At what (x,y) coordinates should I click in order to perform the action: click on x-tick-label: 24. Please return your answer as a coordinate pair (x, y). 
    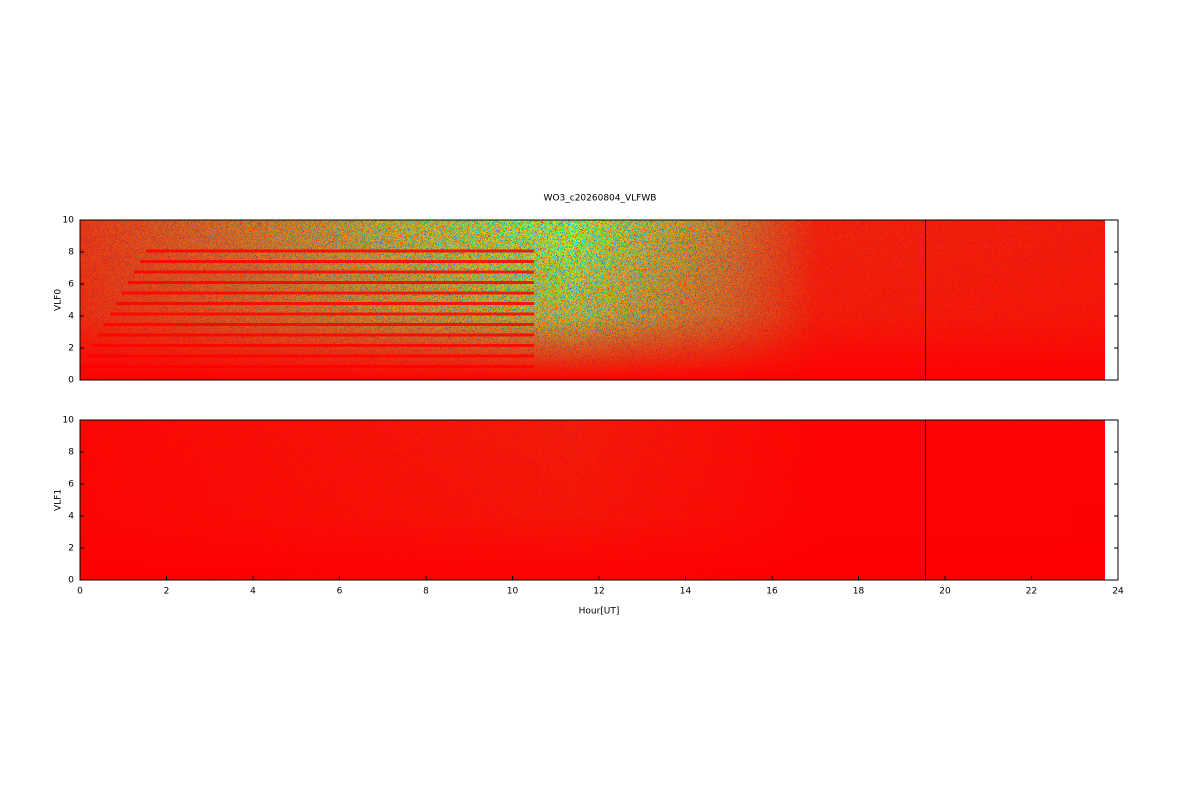
    Looking at the image, I should click on (1118, 592).